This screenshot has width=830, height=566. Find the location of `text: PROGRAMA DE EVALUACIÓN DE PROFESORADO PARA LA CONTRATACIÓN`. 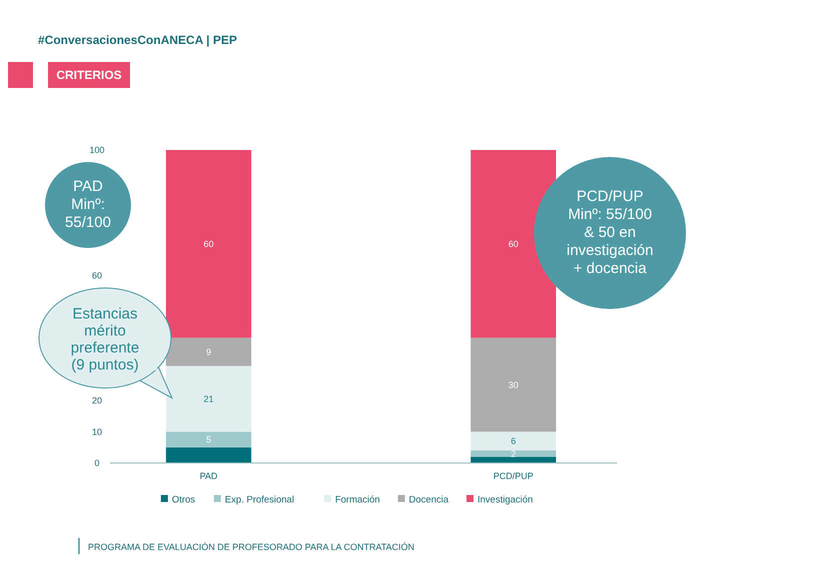

text: PROGRAMA DE EVALUACIÓN DE PROFESORADO PARA LA CONTRATACIÓN is located at coordinates (251, 547).